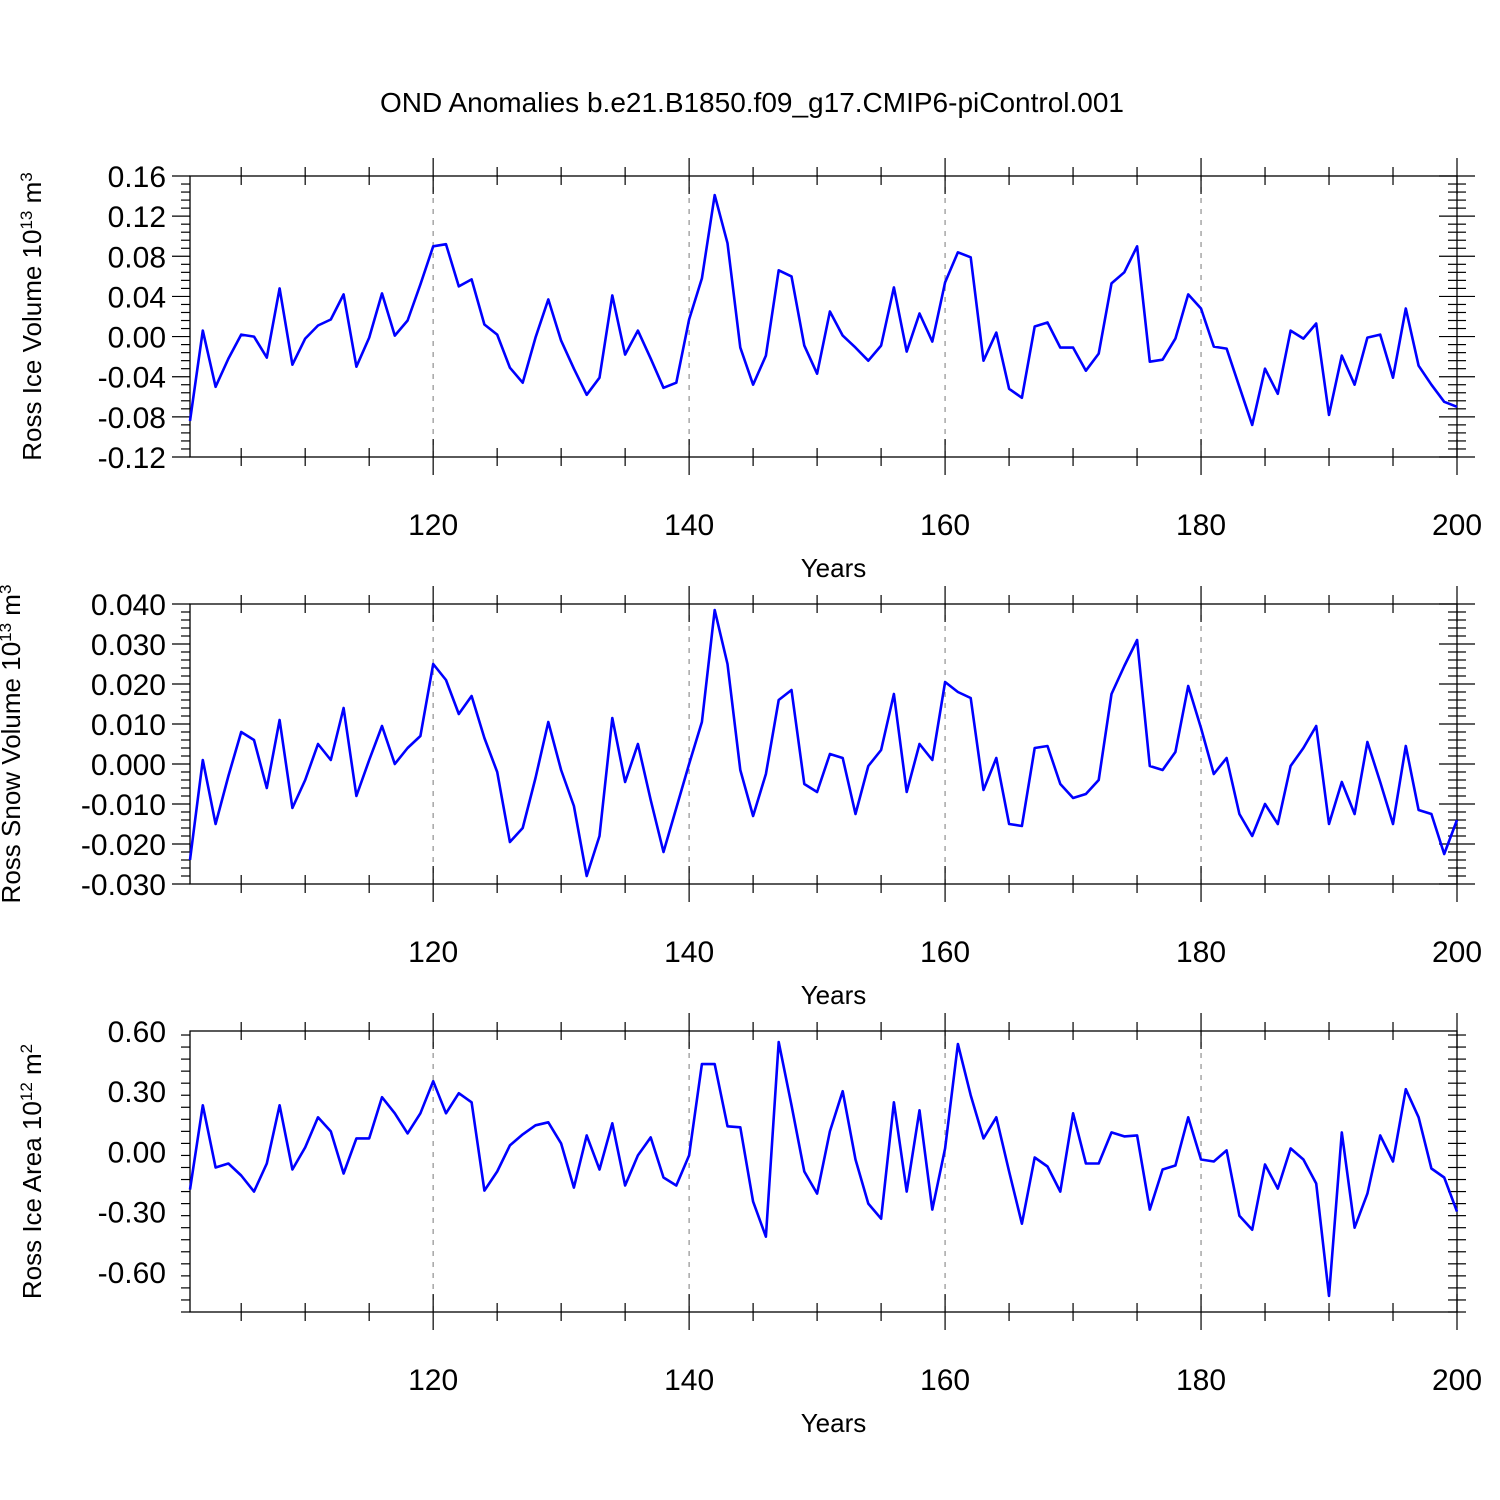 This screenshot has height=1500, width=1500. What do you see at coordinates (123, 885) in the screenshot?
I see `y-tick-label: -0.030` at bounding box center [123, 885].